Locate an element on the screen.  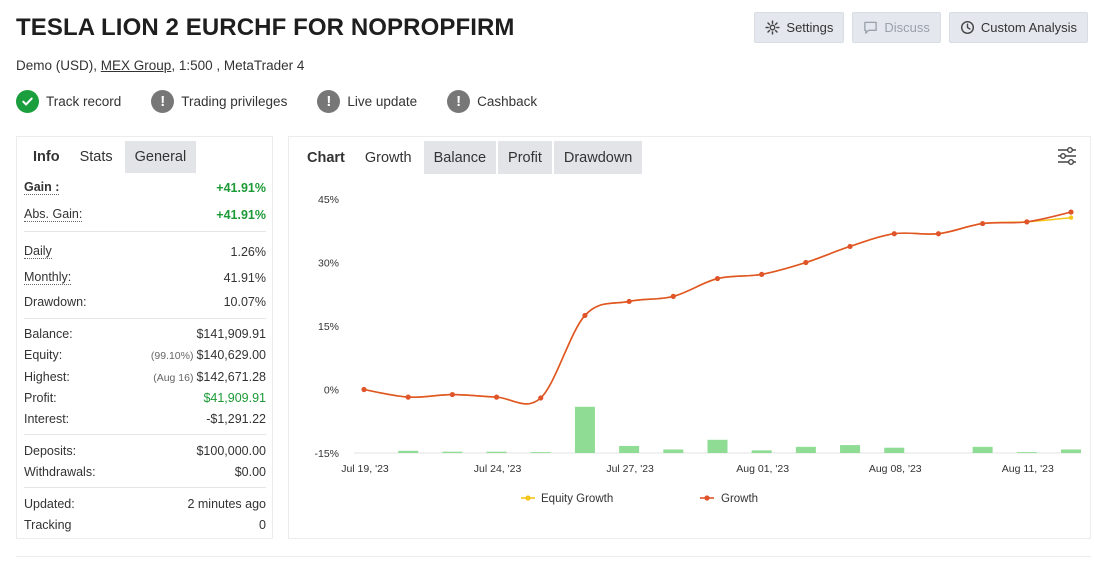
abs-gain-value: +41.91% is located at coordinates (241, 215).